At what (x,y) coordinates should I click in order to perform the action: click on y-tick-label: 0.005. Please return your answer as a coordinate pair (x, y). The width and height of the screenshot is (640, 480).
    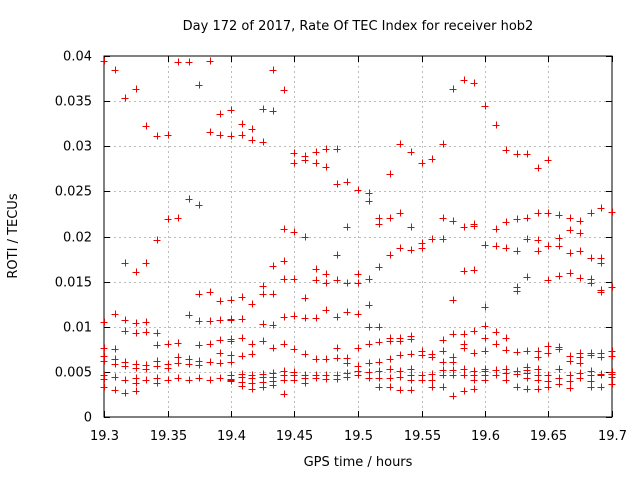
    Looking at the image, I should click on (73, 373).